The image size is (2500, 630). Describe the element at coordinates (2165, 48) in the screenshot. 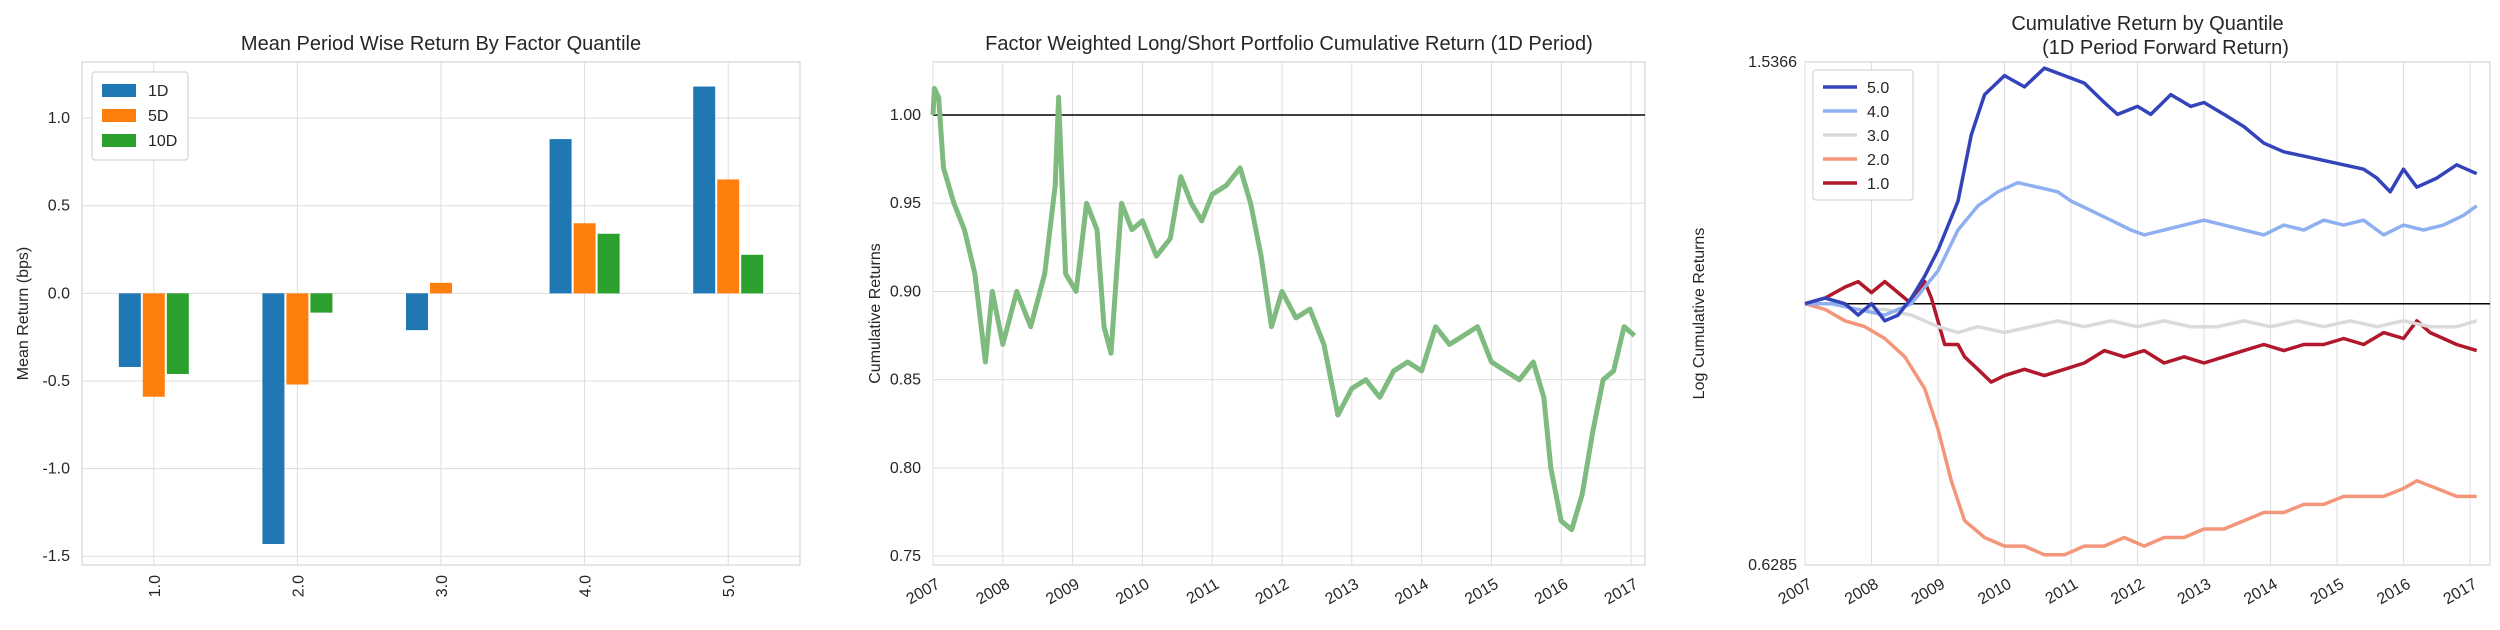

I see `quantile-chart-subtitle: (1D Period Forward Return)` at that location.